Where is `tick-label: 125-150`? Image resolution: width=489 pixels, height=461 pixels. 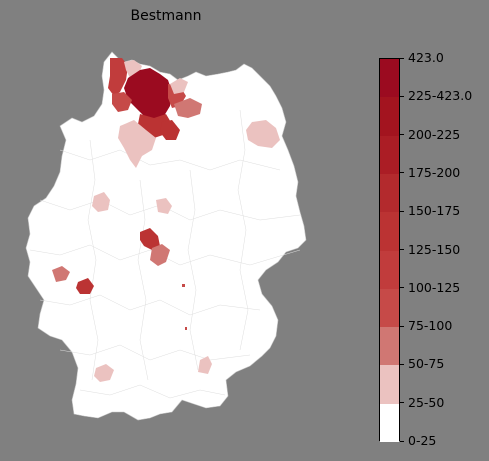 tick-label: 125-150 is located at coordinates (434, 249).